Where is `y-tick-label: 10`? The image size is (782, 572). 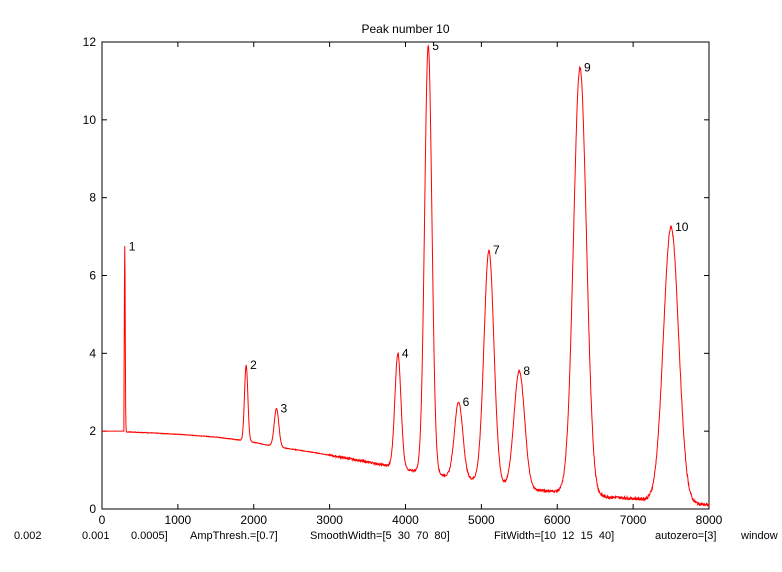
y-tick-label: 10 is located at coordinates (90, 120).